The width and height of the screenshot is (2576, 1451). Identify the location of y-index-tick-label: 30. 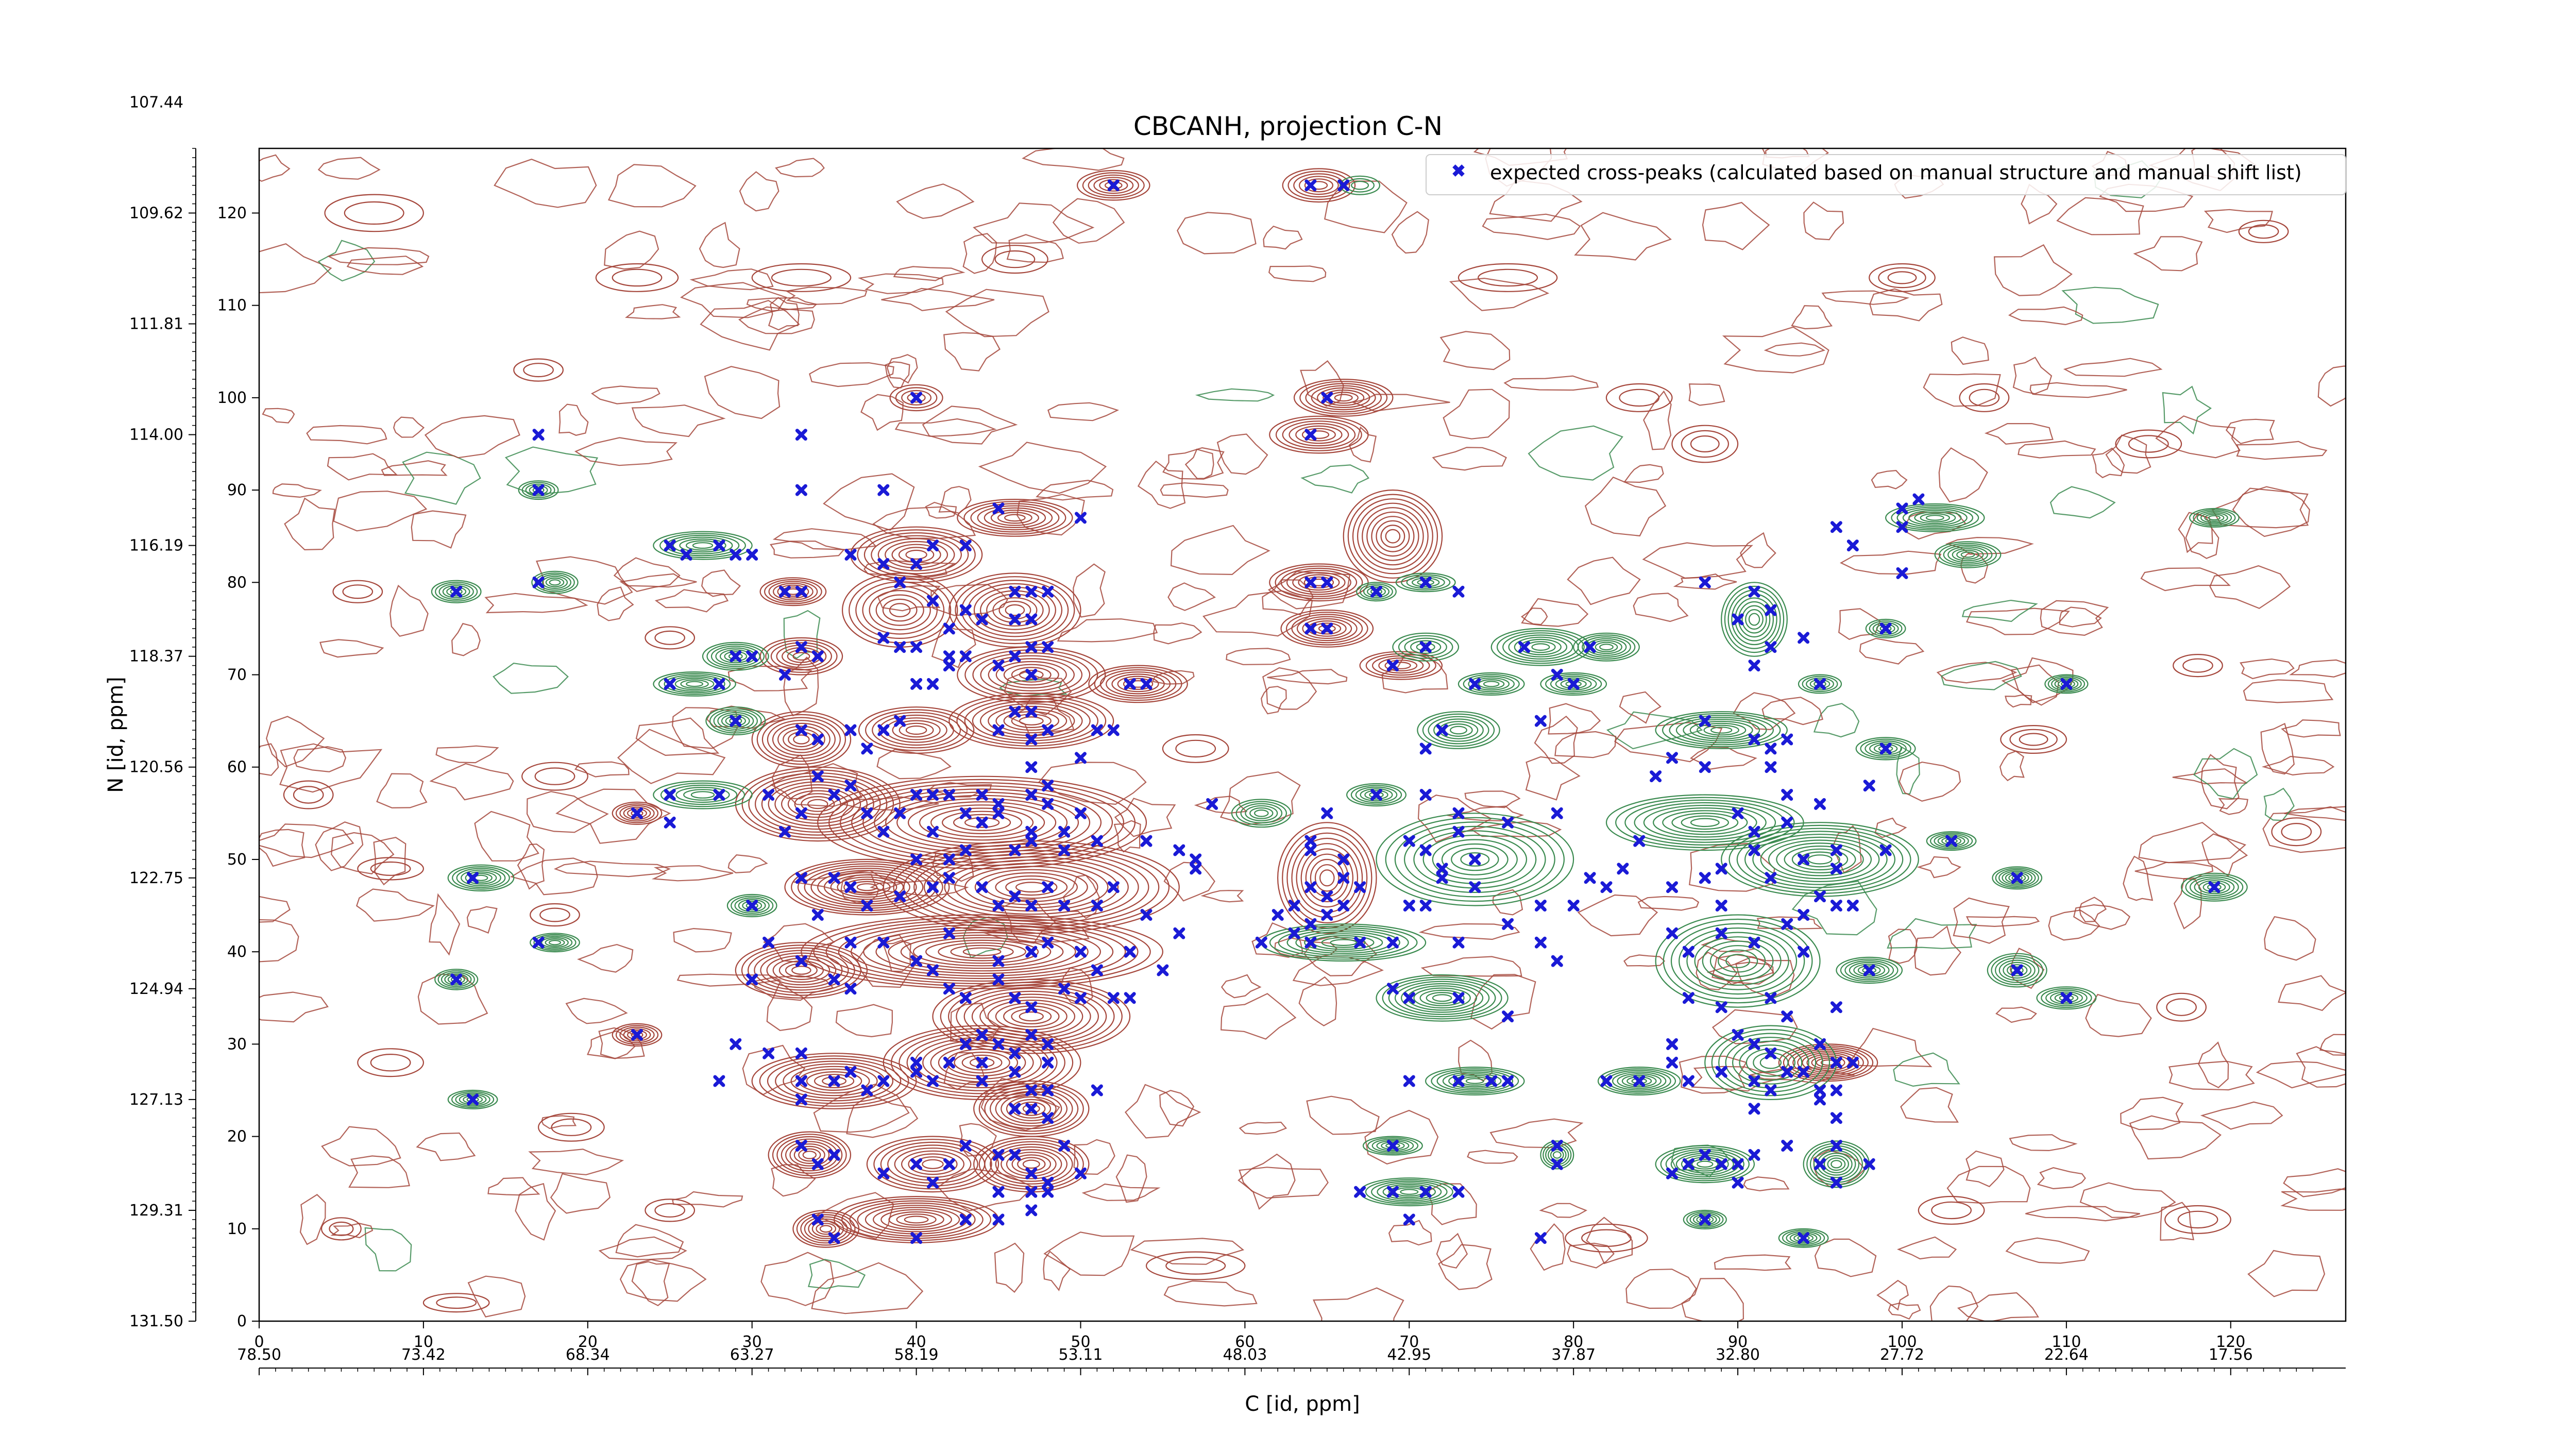
(237, 1044).